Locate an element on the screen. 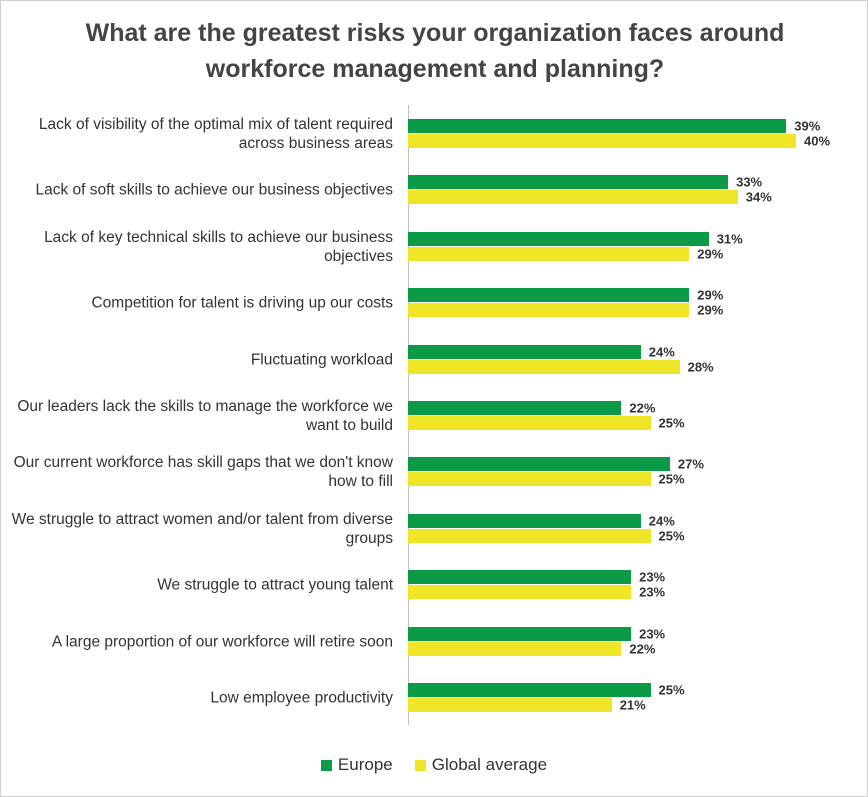 This screenshot has width=868, height=797. value-label: 31% is located at coordinates (729, 239).